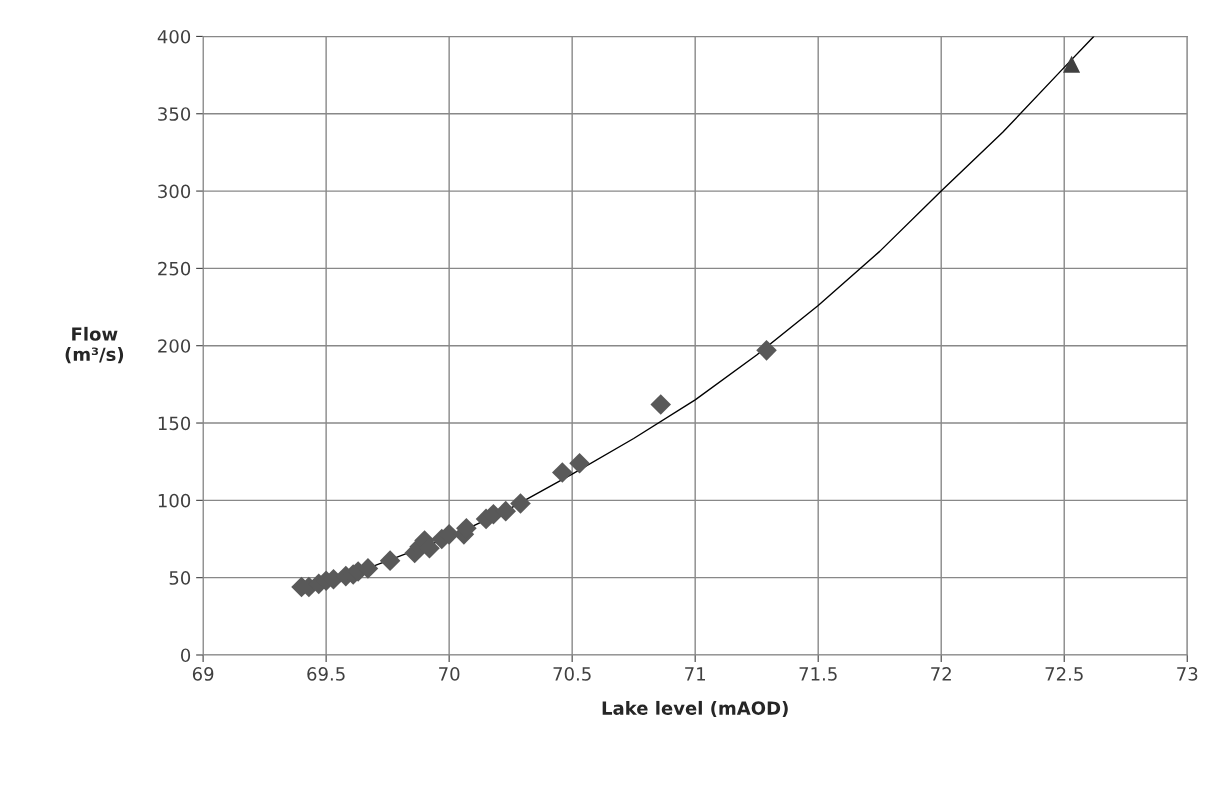 This screenshot has height=792, width=1209. Describe the element at coordinates (449, 674) in the screenshot. I see `x-tick-label: 70` at that location.